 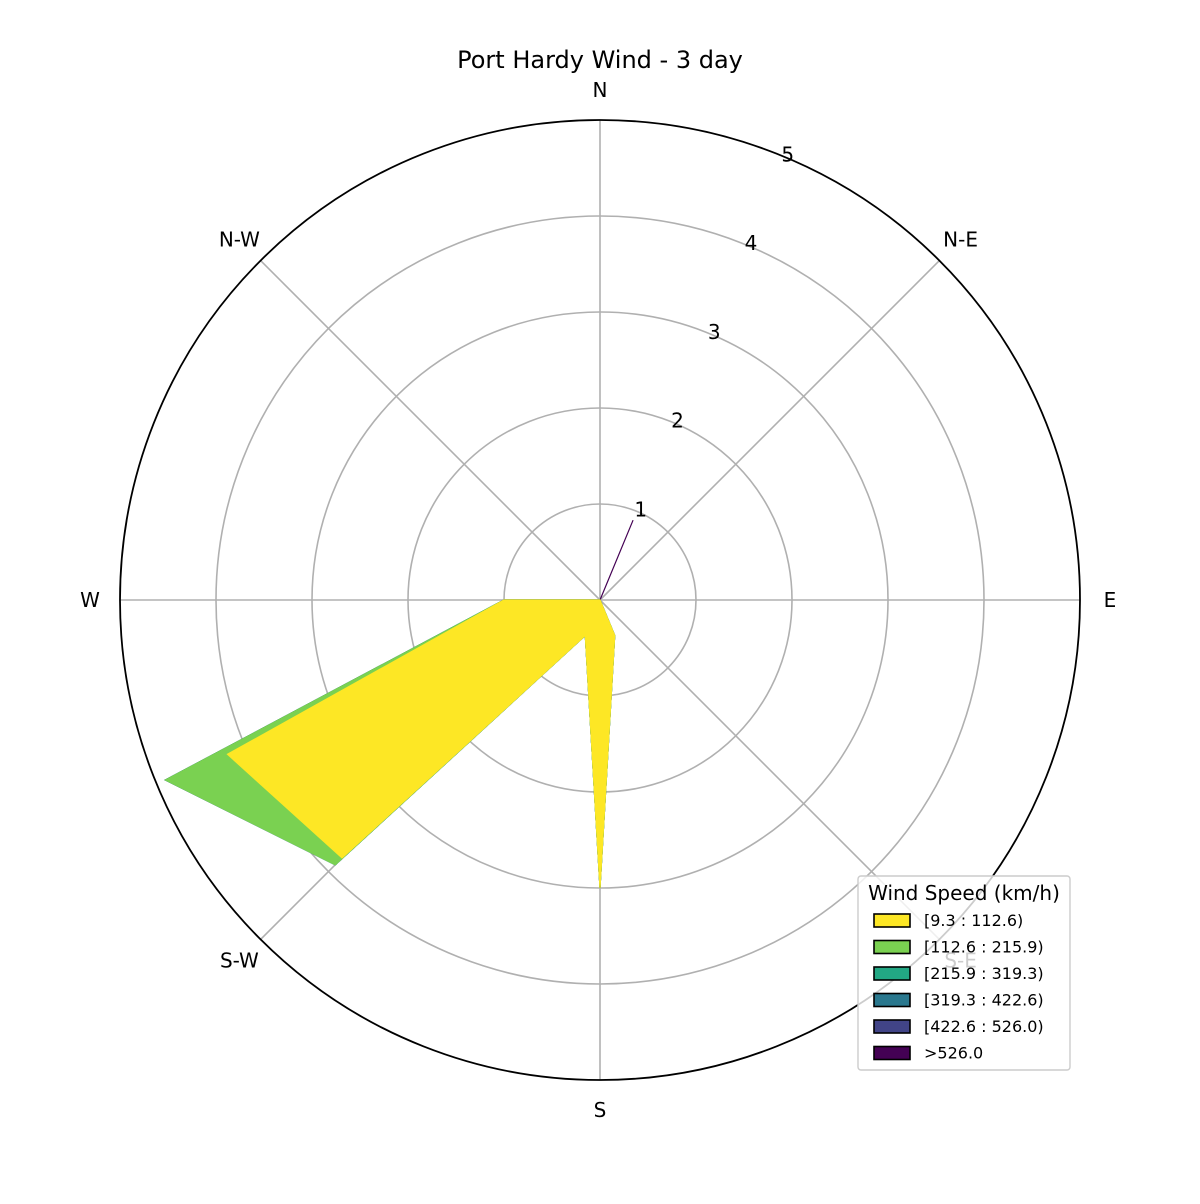 What do you see at coordinates (984, 947) in the screenshot?
I see `legend-entry-1: [112.6 : 215.9)` at bounding box center [984, 947].